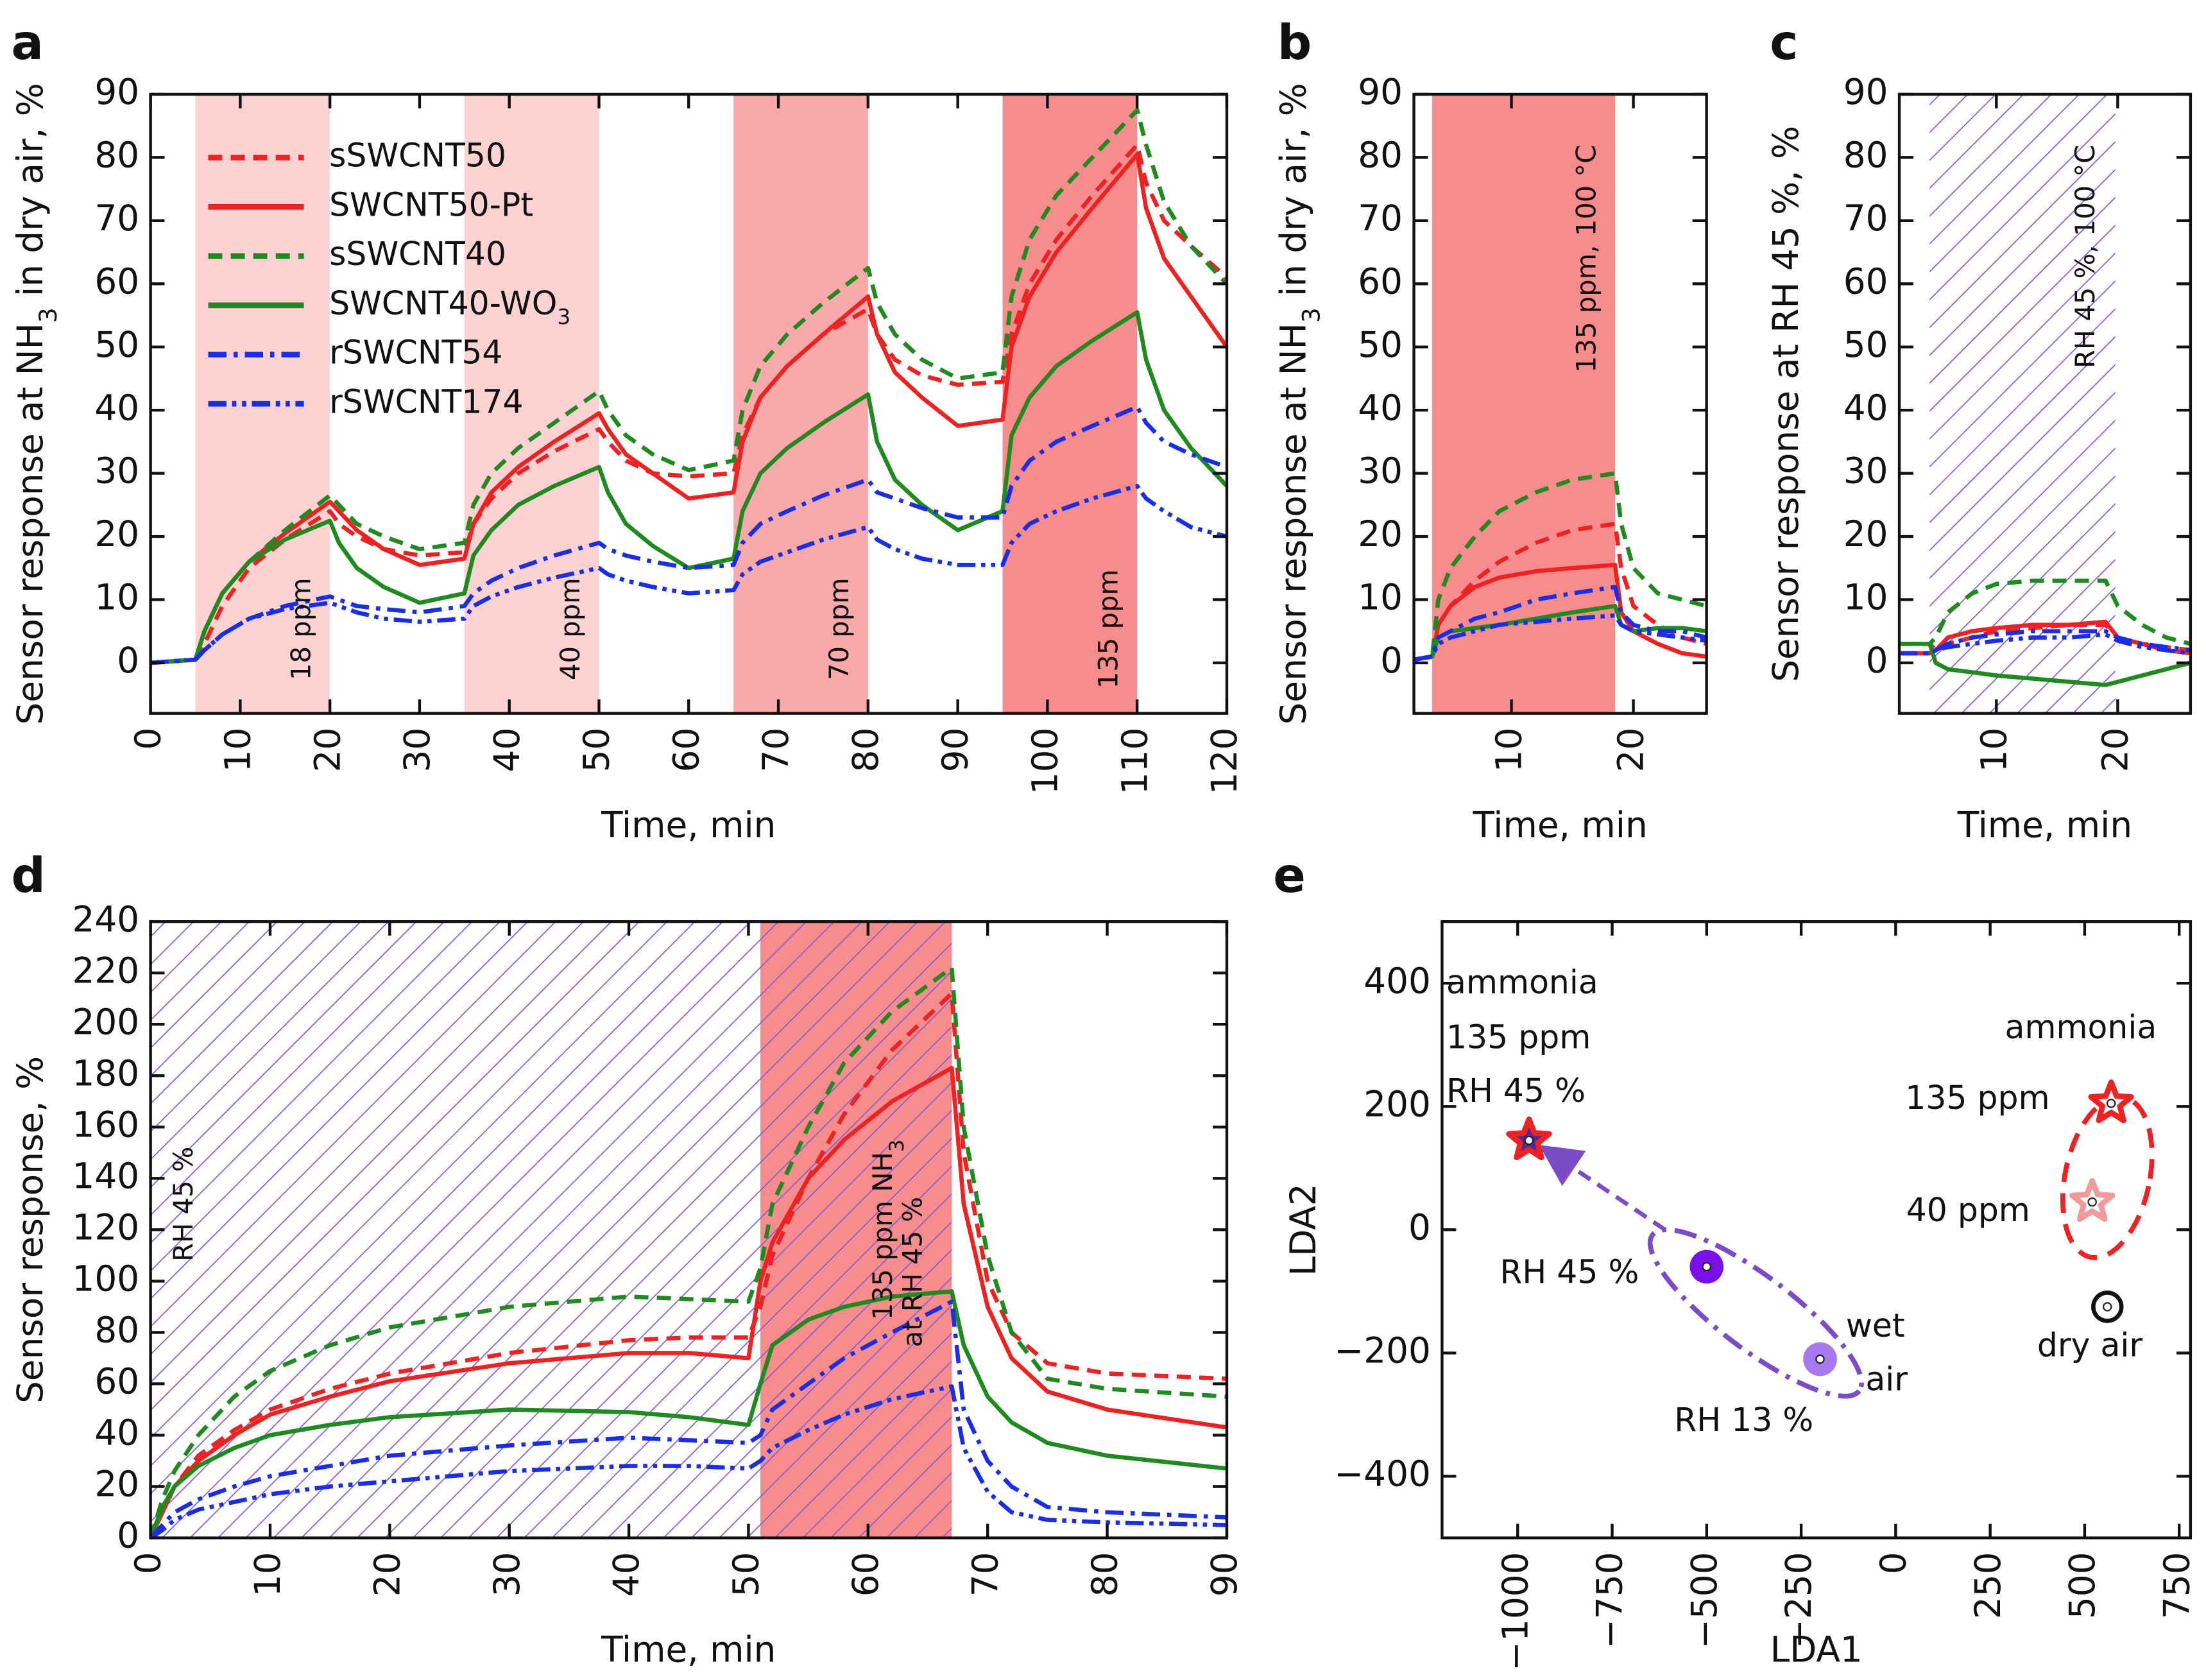 Image resolution: width=2206 pixels, height=1680 pixels. I want to click on series-line-rSWCNT54, so click(1560, 623).